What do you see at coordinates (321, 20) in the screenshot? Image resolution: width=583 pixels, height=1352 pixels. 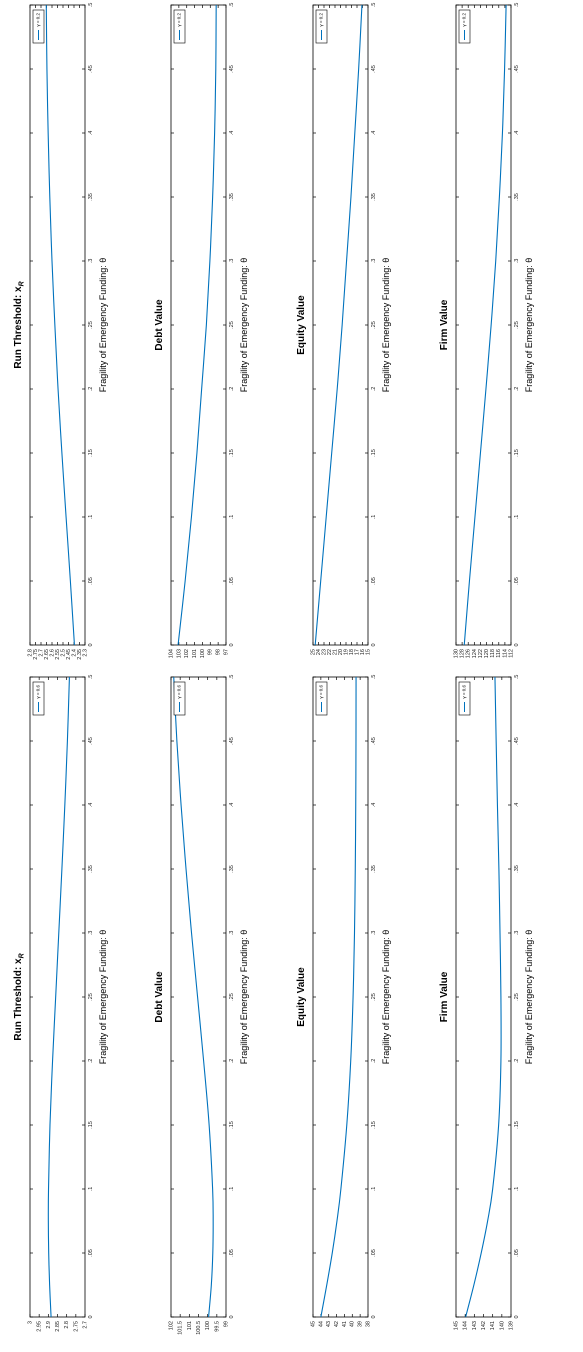 I see `legend-label: γ = 0.2` at bounding box center [321, 20].